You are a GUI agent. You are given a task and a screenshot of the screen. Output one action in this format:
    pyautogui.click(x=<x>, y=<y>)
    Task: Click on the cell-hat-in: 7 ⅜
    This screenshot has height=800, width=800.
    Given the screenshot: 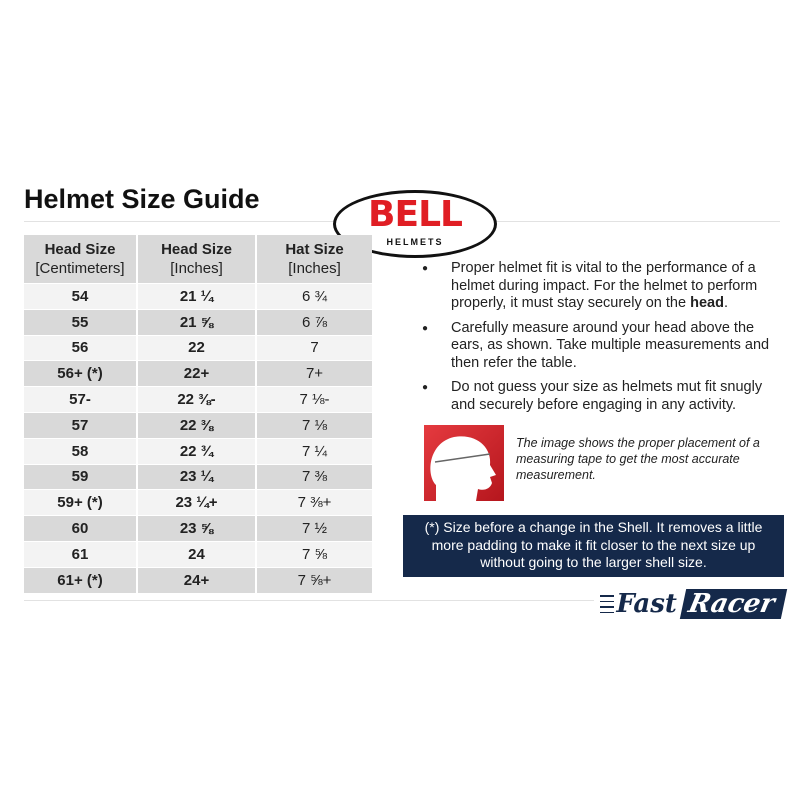 What is the action you would take?
    pyautogui.click(x=314, y=477)
    